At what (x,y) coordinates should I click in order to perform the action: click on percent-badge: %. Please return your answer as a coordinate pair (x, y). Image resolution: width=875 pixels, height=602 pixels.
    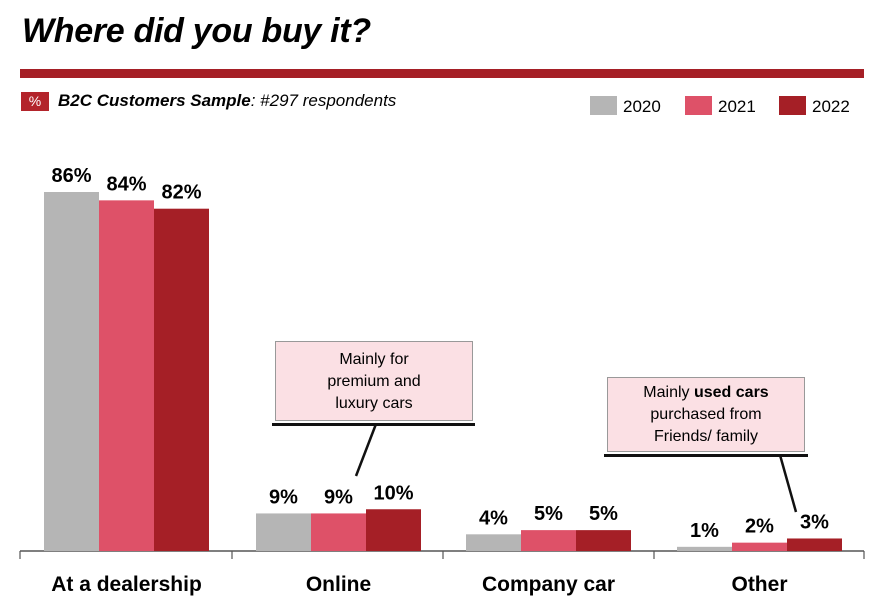
    Looking at the image, I should click on (35, 101).